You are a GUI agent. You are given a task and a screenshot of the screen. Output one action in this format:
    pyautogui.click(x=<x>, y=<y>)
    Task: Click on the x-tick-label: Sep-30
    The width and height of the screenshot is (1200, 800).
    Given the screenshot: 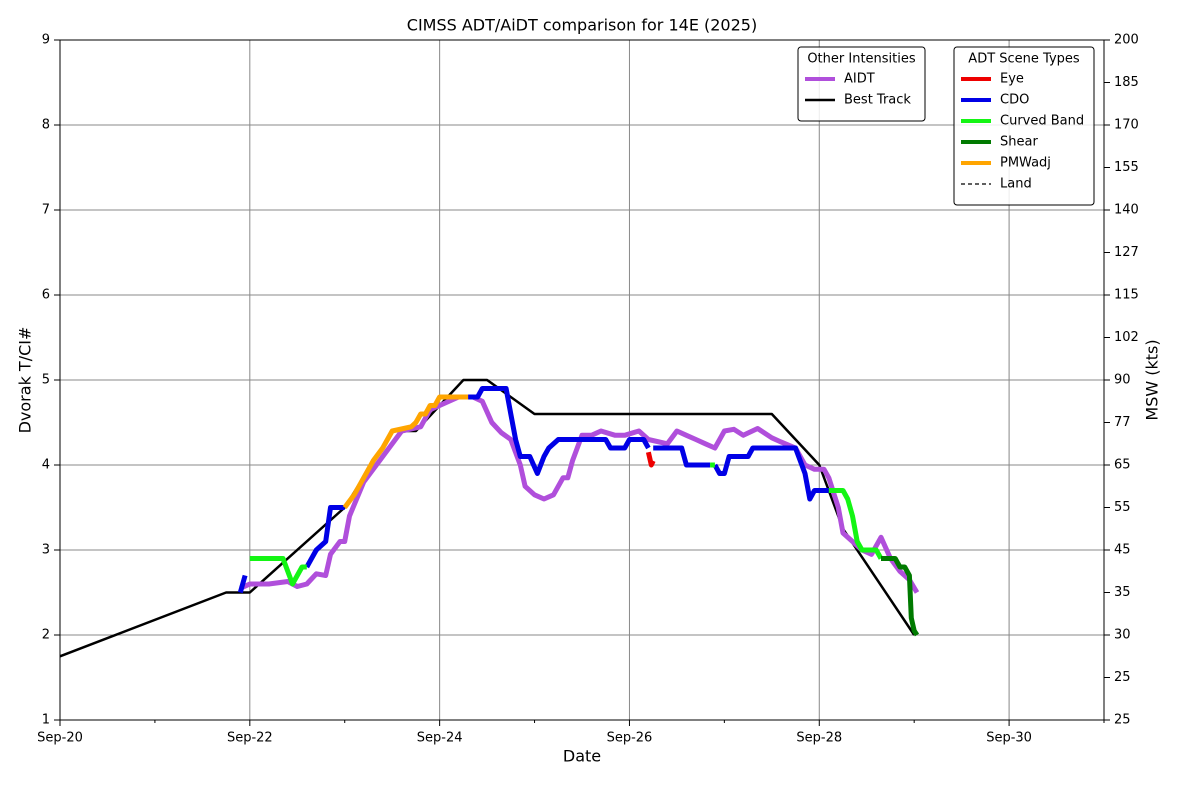 What is the action you would take?
    pyautogui.click(x=1009, y=738)
    